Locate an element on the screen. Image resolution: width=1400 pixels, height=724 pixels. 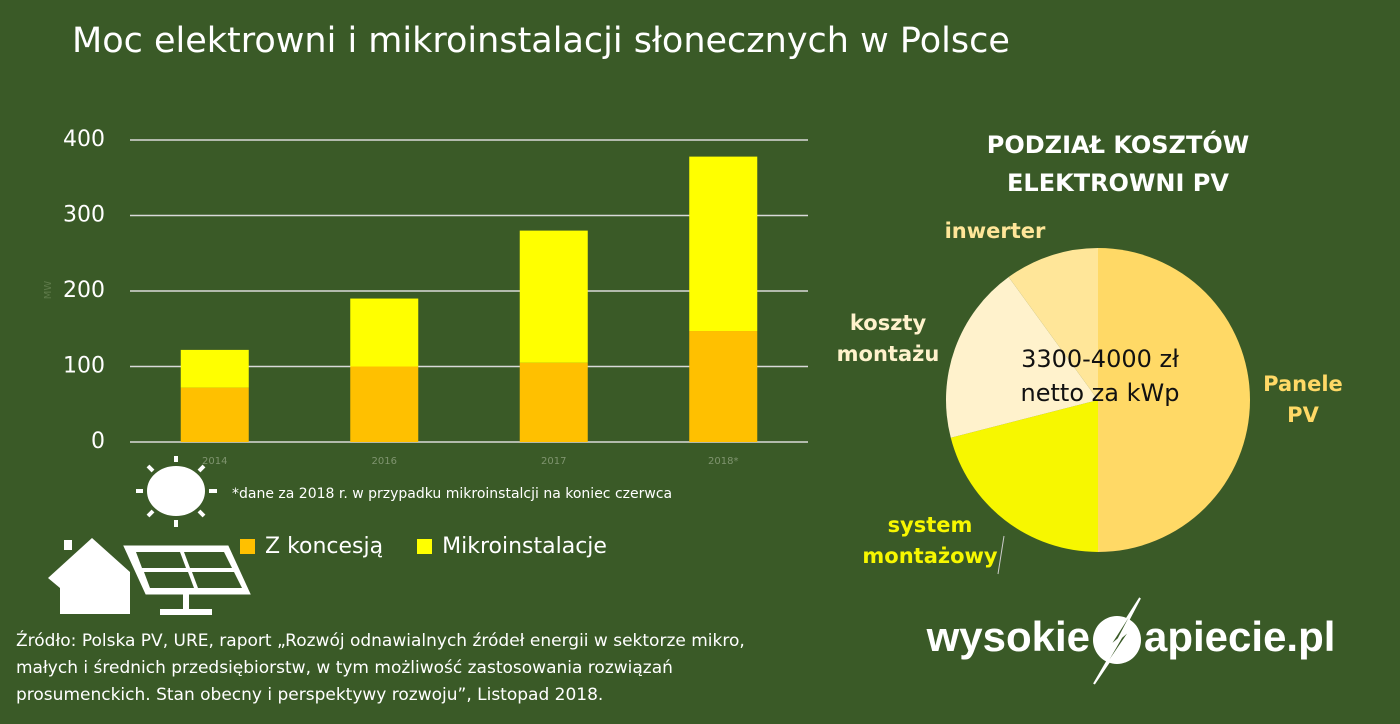
y-axis-label: MW is located at coordinates (48, 290).